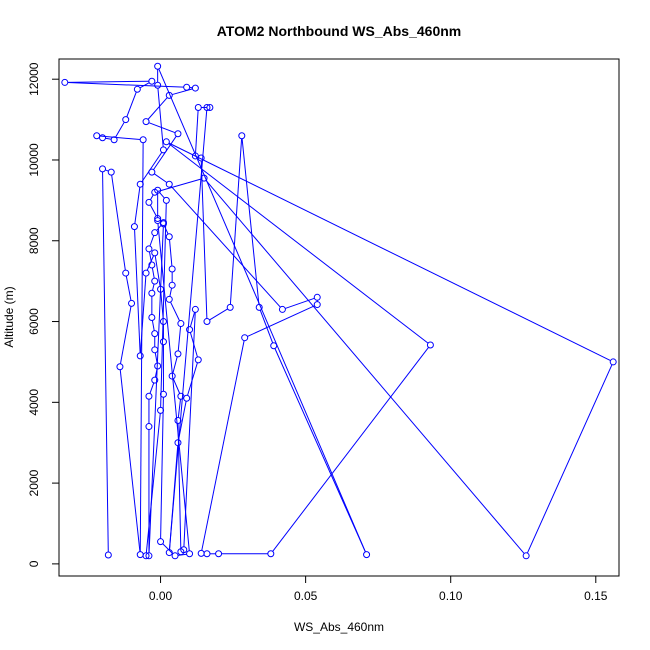 Image resolution: width=650 pixels, height=650 pixels. What do you see at coordinates (596, 596) in the screenshot?
I see `x-tick-label: 0.15` at bounding box center [596, 596].